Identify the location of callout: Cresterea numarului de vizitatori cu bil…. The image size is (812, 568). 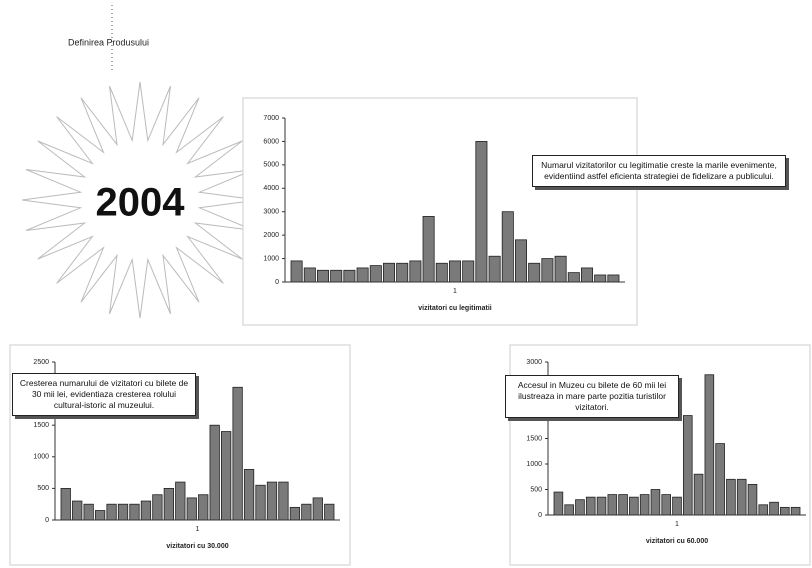
(104, 394).